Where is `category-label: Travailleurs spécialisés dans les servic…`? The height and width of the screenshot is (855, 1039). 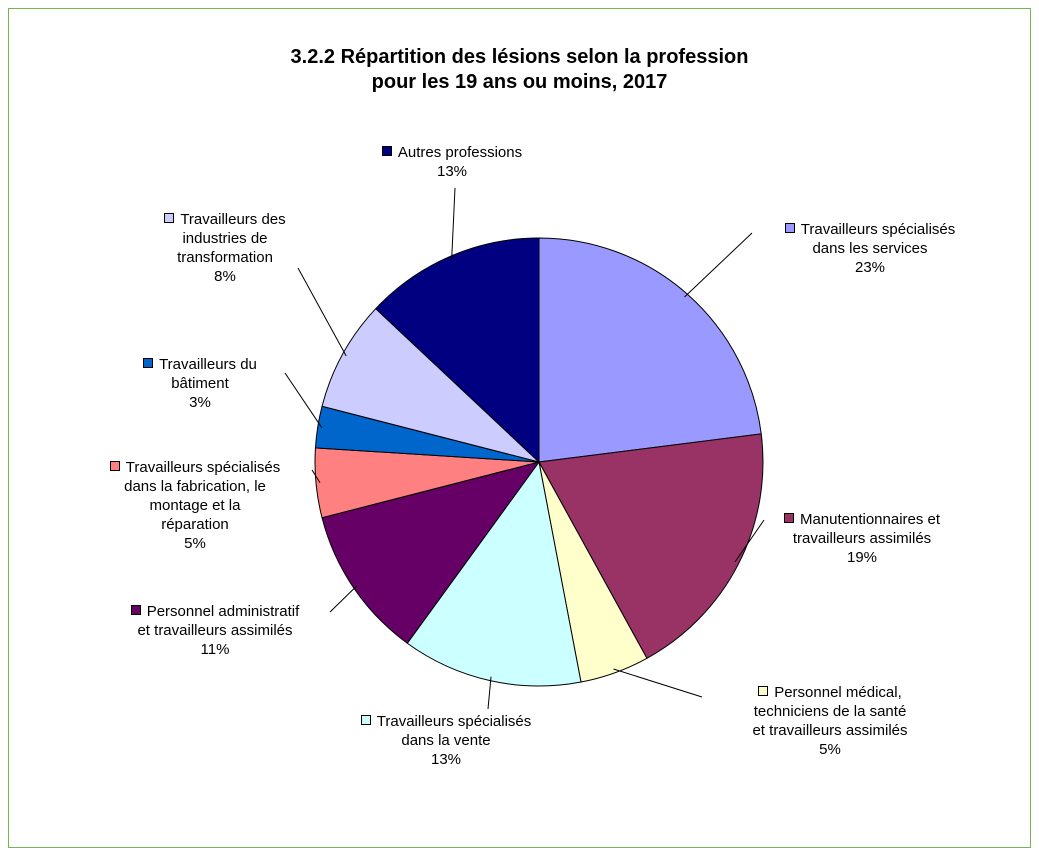
category-label: Travailleurs spécialisés dans les servic… is located at coordinates (878, 239).